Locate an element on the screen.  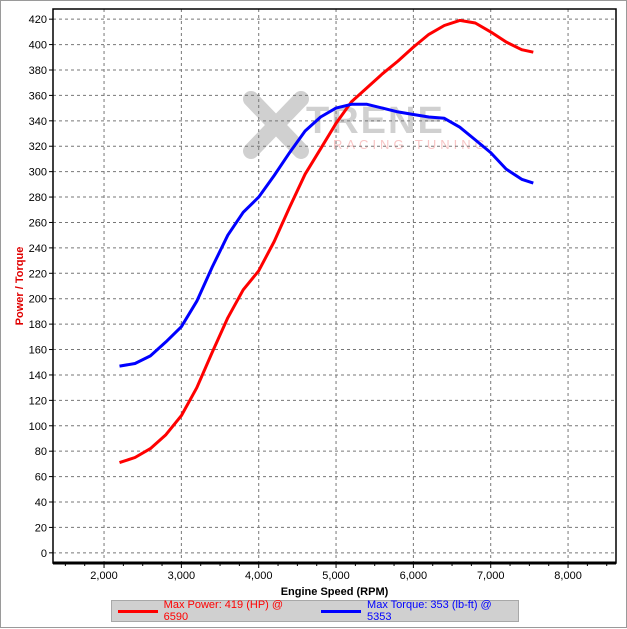
y-tick-label: 200 is located at coordinates (38, 300).